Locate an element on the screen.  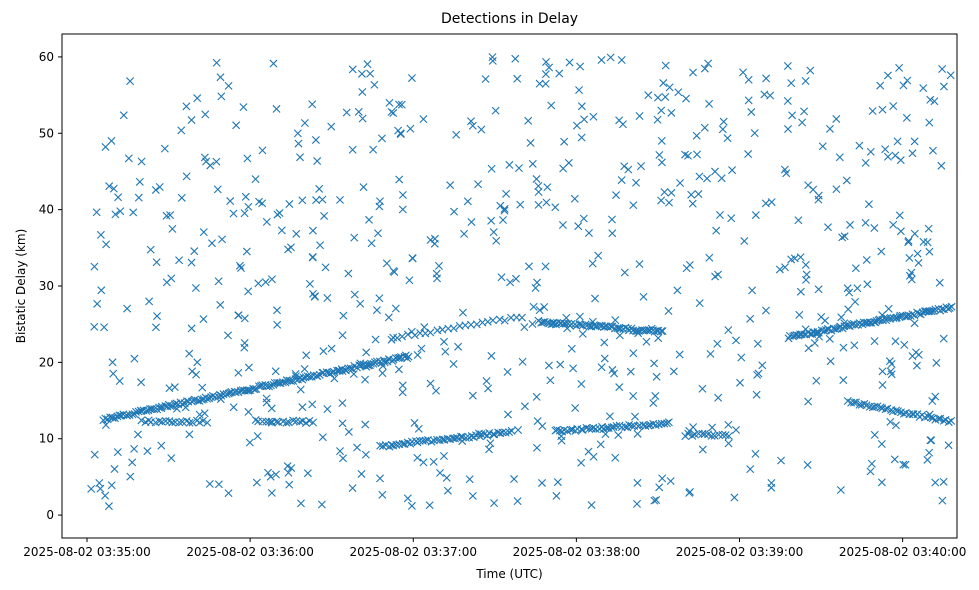
x-tick-label: 2025-08-02 03:39:00 is located at coordinates (739, 552).